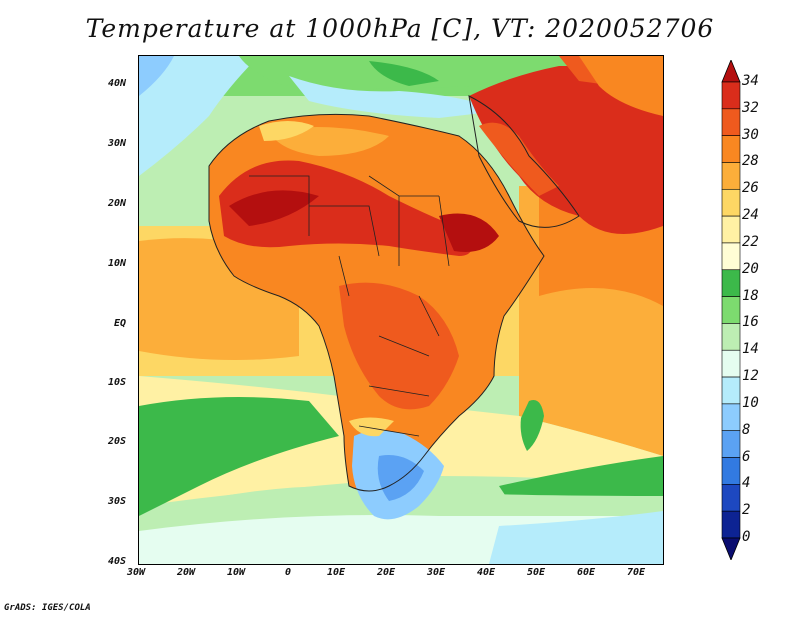  What do you see at coordinates (750, 81) in the screenshot?
I see `colorbar-label: 34` at bounding box center [750, 81].